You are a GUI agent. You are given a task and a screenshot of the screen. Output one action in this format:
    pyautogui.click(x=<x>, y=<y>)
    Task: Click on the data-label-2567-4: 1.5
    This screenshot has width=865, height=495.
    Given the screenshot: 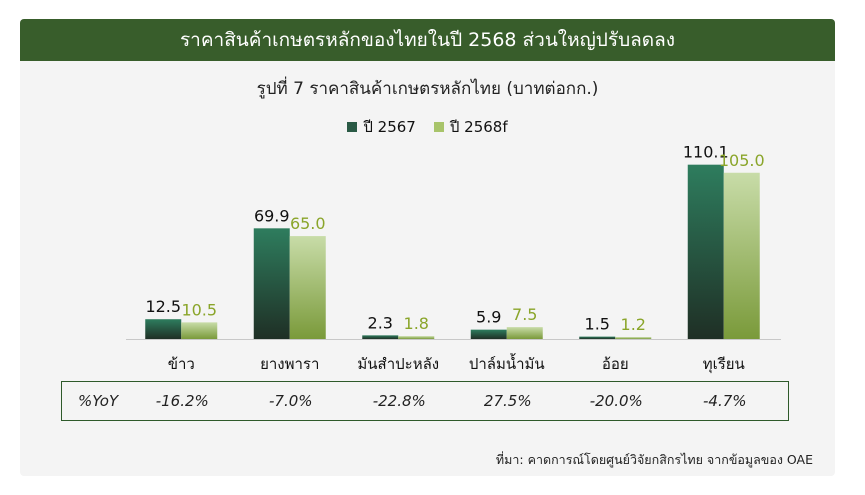 What is the action you would take?
    pyautogui.click(x=597, y=324)
    